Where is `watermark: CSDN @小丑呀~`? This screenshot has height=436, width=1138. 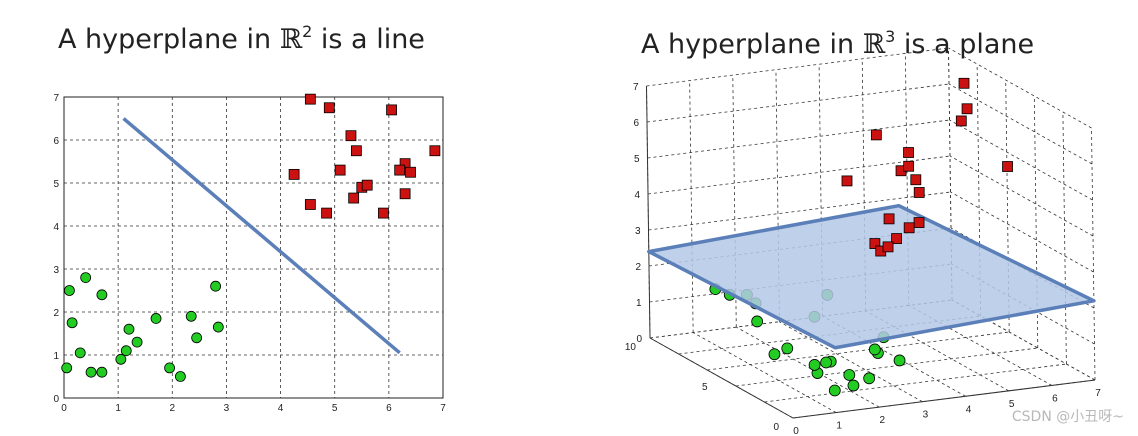
watermark: CSDN @小丑呀~ is located at coordinates (1067, 417).